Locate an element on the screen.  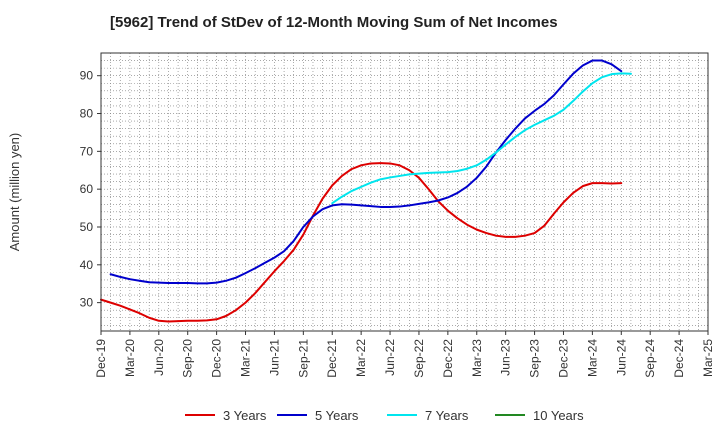
legend-label: 7 Years is located at coordinates (447, 415).